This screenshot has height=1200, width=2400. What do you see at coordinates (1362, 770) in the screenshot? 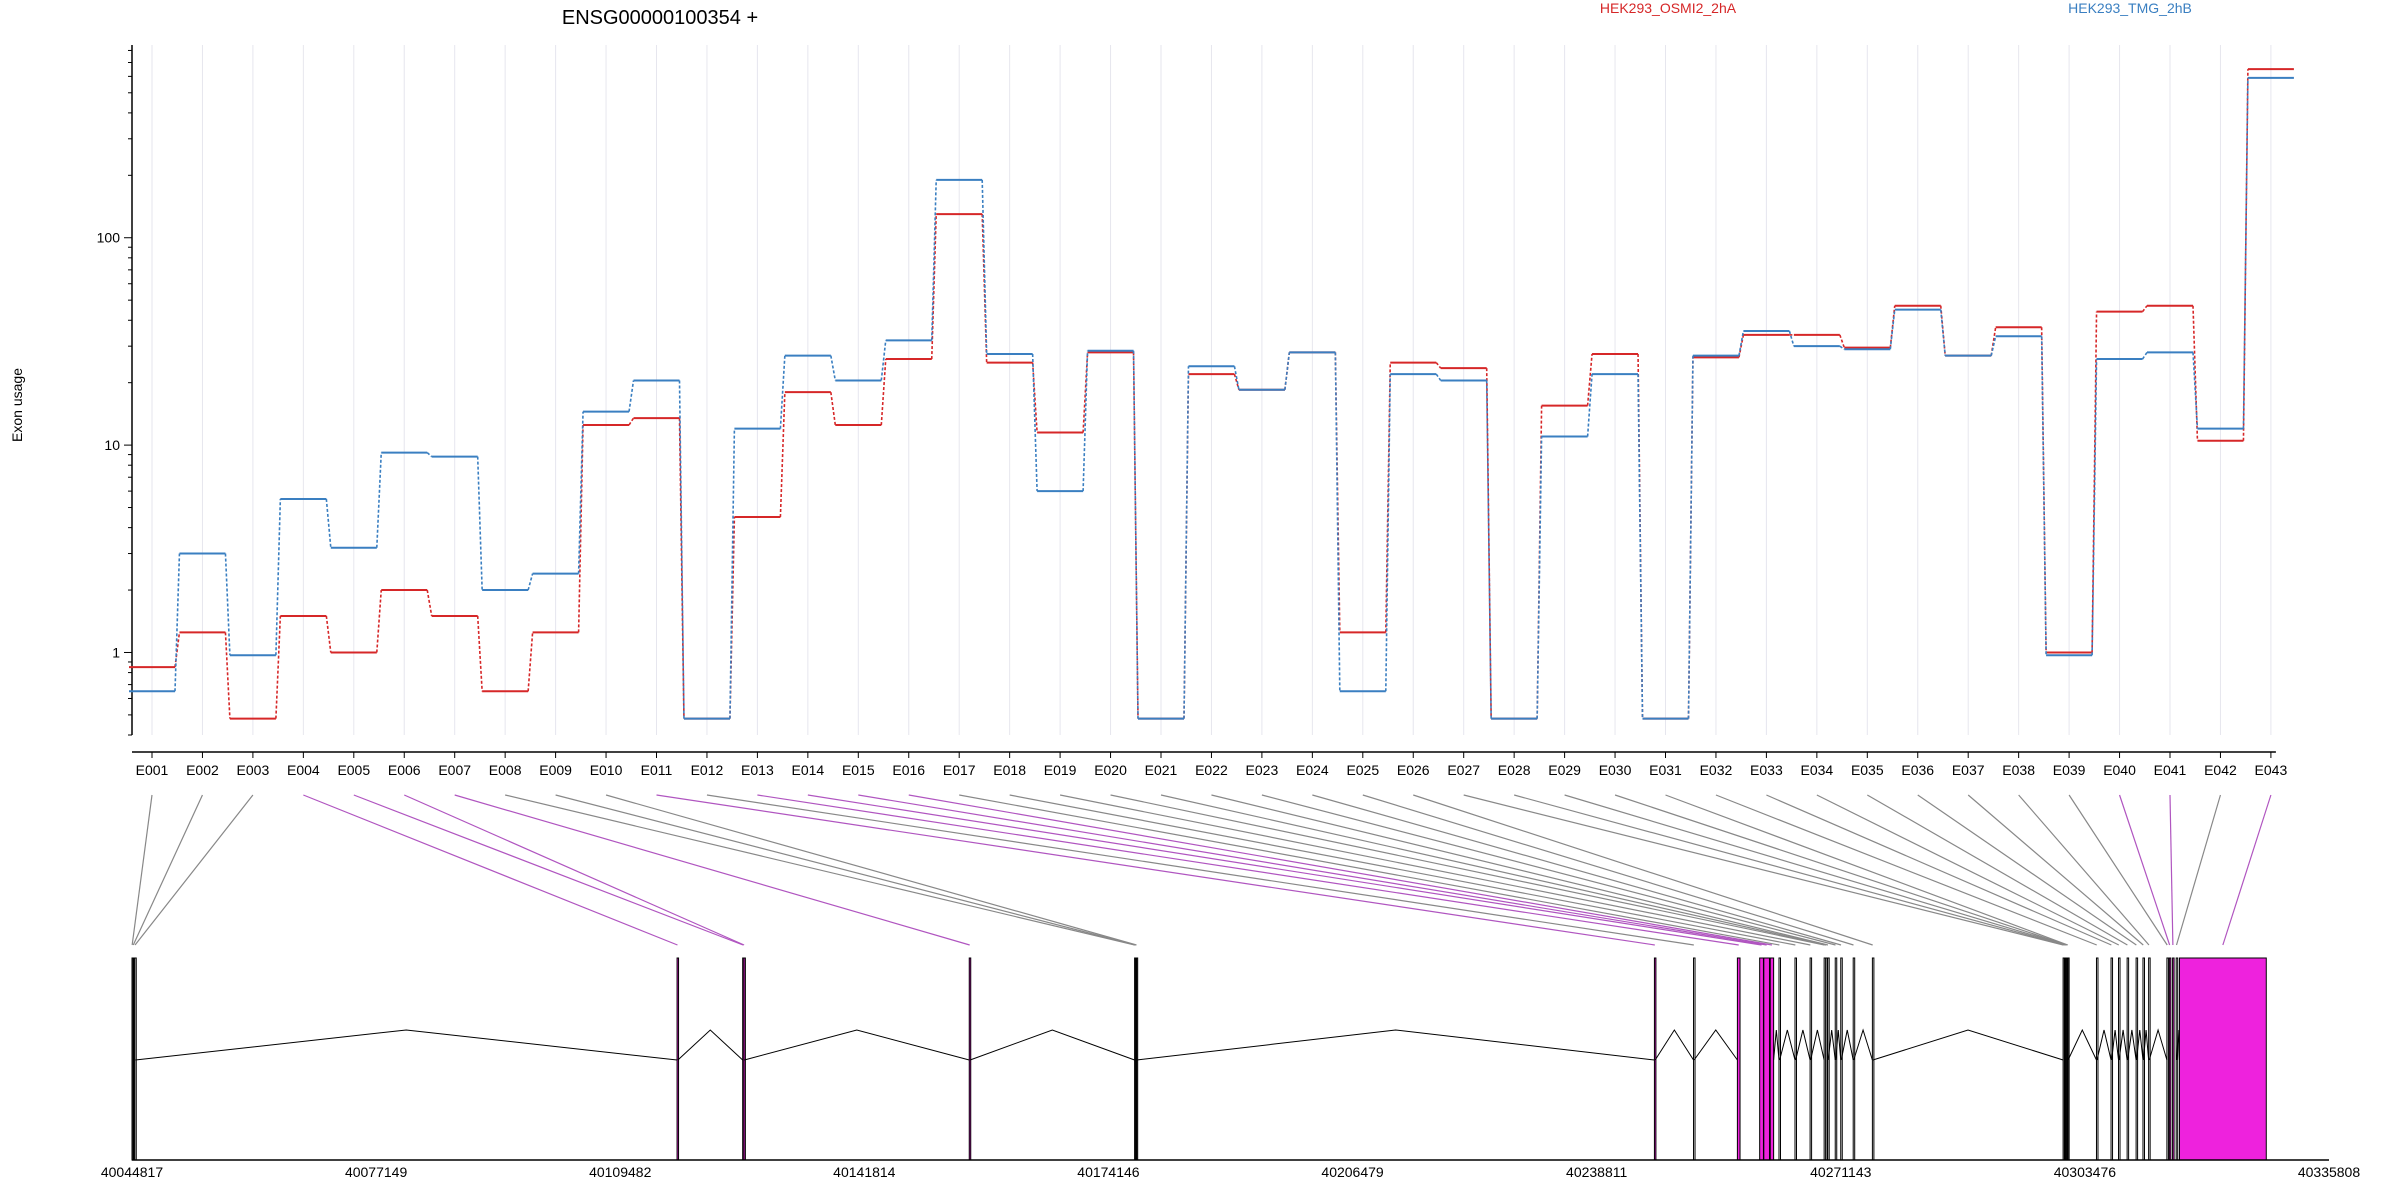
I see `x-tick-label: E025` at bounding box center [1362, 770].